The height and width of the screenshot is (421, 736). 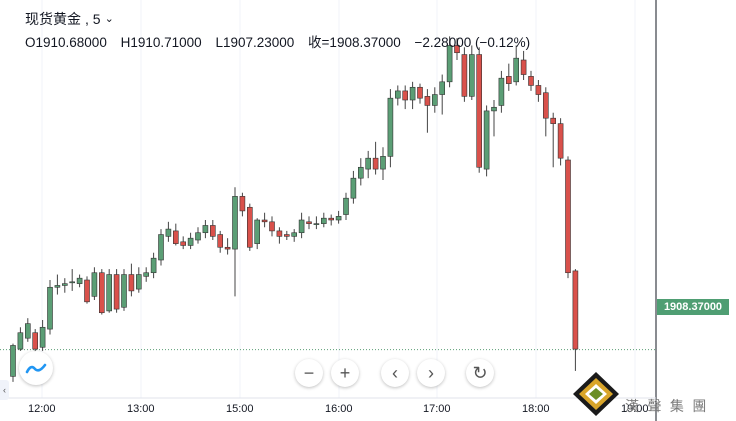 I want to click on time-label: 12:00, so click(x=42, y=409).